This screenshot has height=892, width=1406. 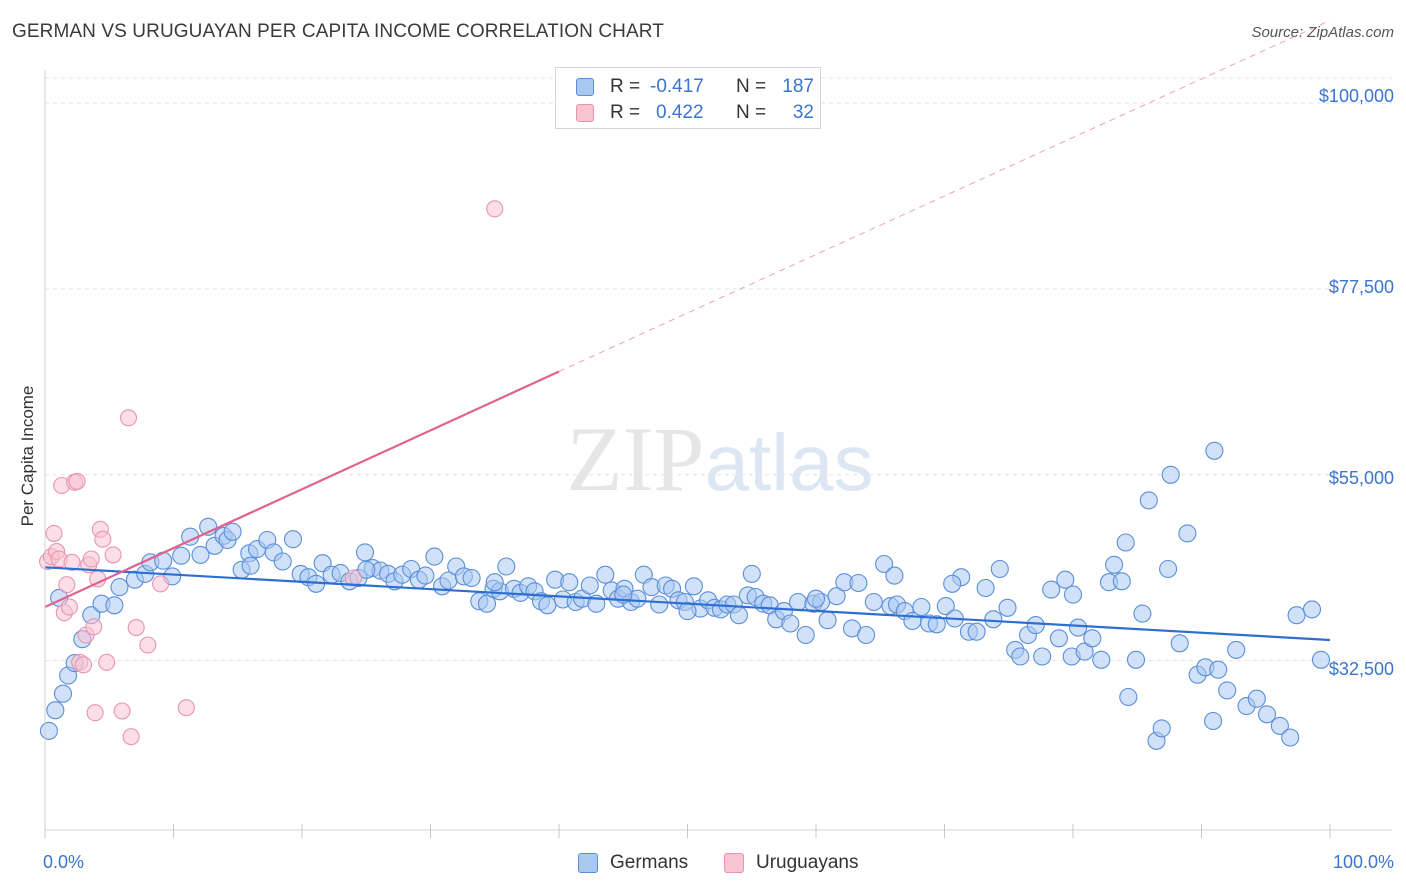 I want to click on germans-legend-swatch, so click(x=588, y=863).